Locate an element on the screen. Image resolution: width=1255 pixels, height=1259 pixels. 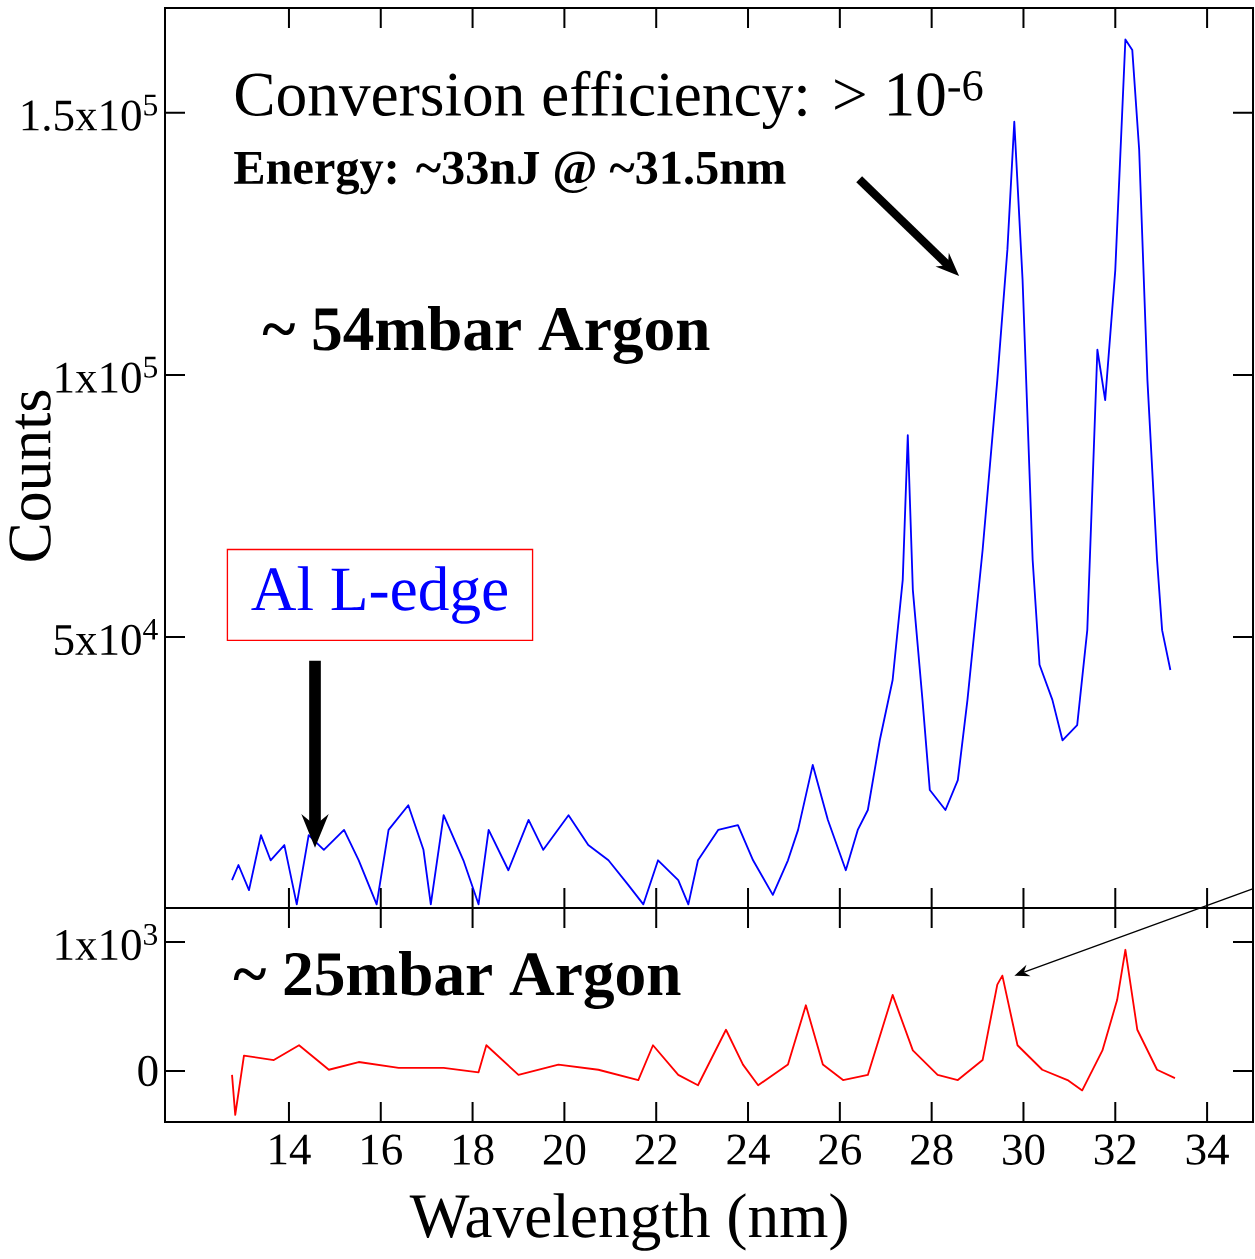
x-tick-label: 16 is located at coordinates (382, 1149).